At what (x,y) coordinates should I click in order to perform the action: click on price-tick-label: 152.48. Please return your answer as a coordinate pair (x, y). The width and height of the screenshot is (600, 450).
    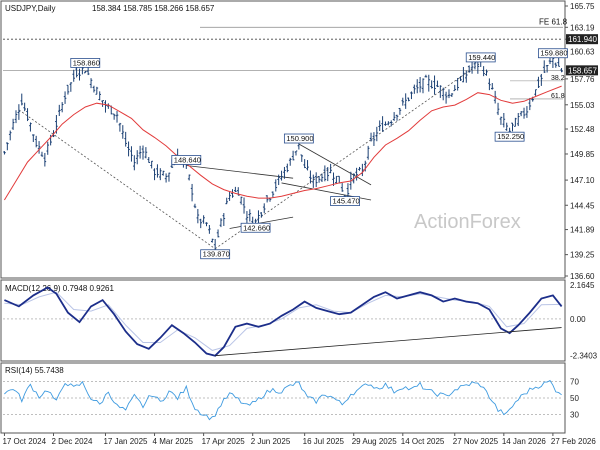
    Looking at the image, I should click on (582, 129).